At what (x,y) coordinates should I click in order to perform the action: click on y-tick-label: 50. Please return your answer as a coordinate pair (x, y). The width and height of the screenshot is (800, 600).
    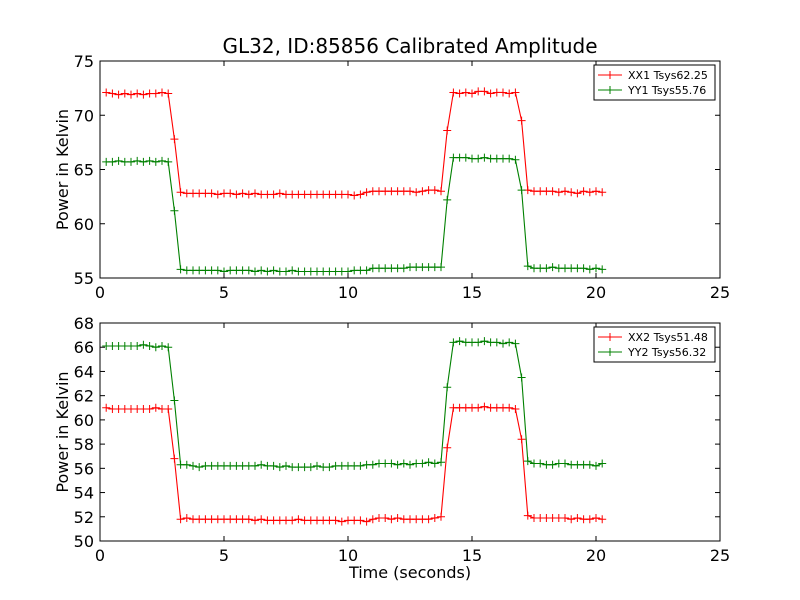
    Looking at the image, I should click on (84, 541).